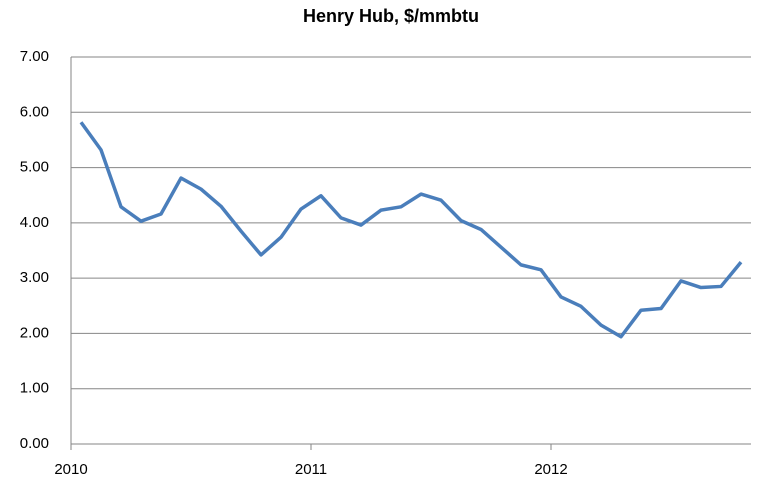 This screenshot has width=781, height=497. Describe the element at coordinates (70, 469) in the screenshot. I see `x-tick-label: 2010` at that location.